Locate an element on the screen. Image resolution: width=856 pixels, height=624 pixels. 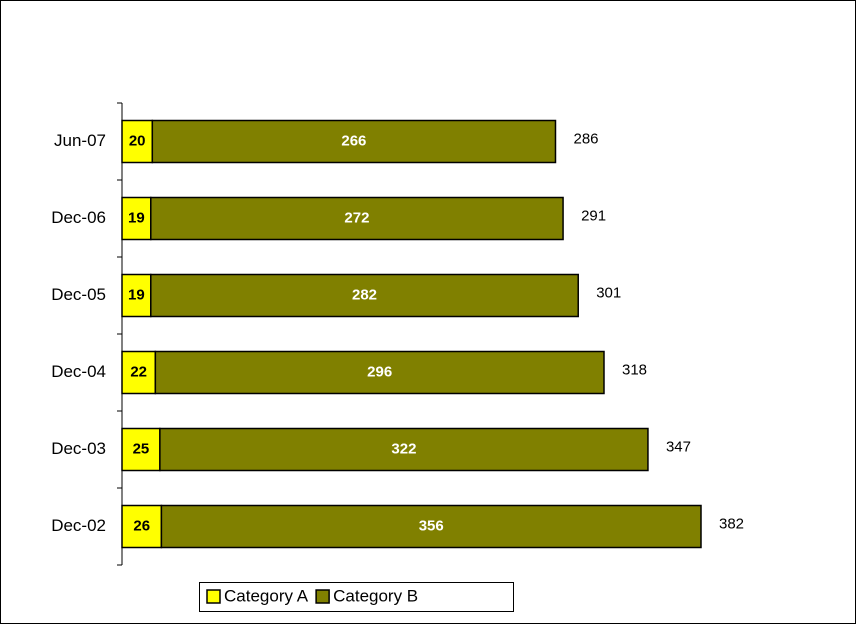
total-label: 291 is located at coordinates (593, 215).